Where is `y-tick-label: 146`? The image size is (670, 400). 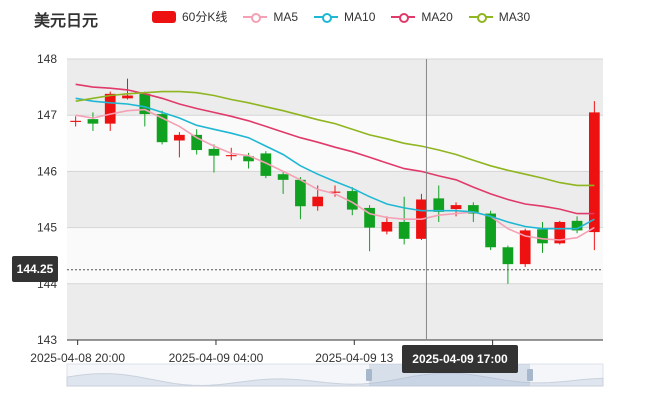
y-tick-label: 146 is located at coordinates (47, 171).